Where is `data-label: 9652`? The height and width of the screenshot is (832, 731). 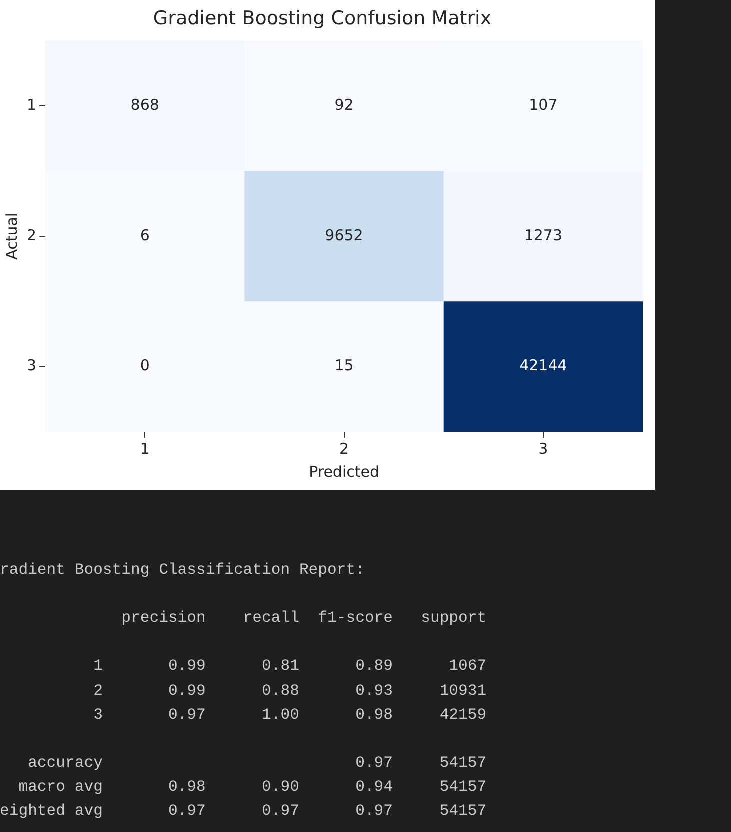
data-label: 9652 is located at coordinates (344, 235).